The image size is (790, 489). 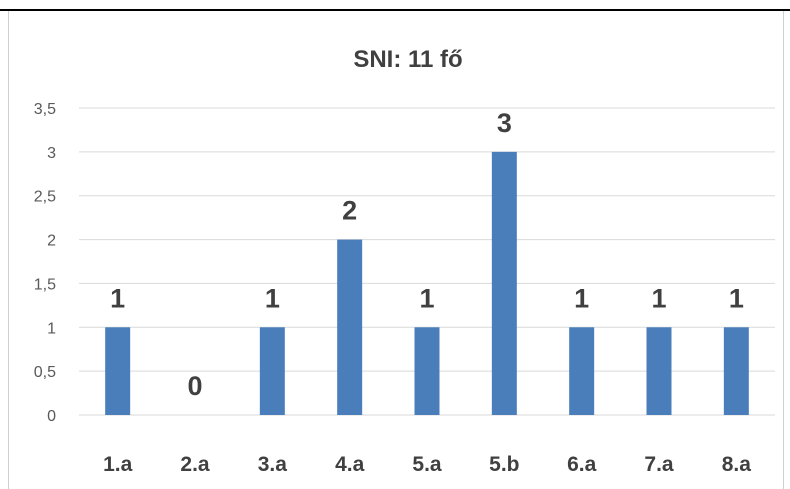 I want to click on bar-7.a, so click(x=659, y=371).